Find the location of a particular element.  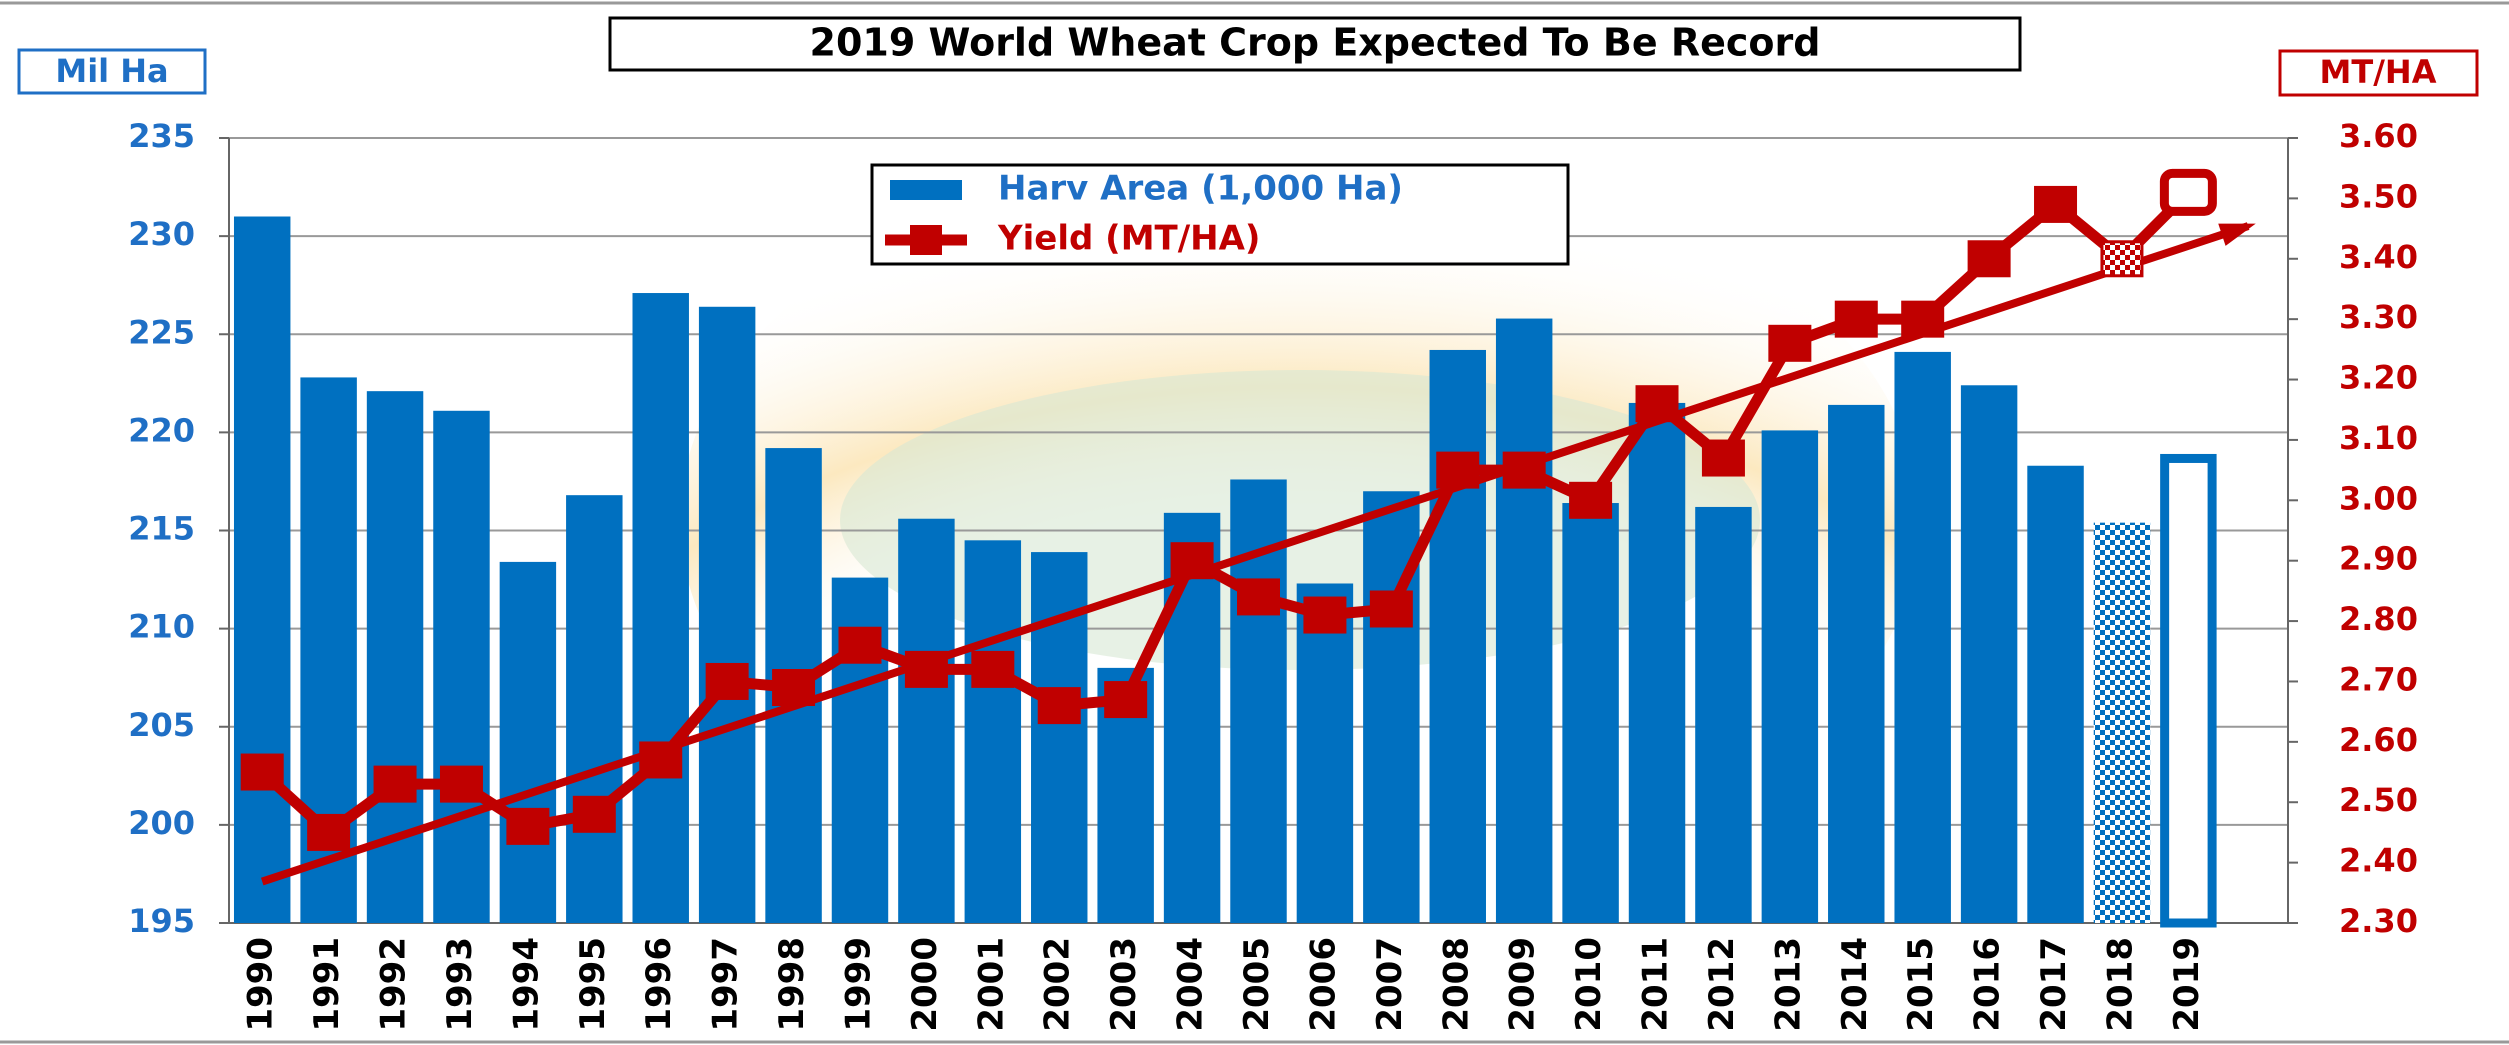

x-tick-label: 1991 is located at coordinates (327, 984).